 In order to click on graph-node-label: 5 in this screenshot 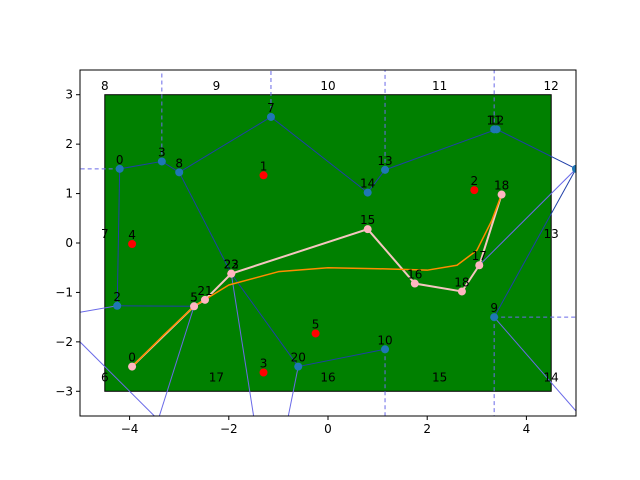, I will do `click(194, 297)`.